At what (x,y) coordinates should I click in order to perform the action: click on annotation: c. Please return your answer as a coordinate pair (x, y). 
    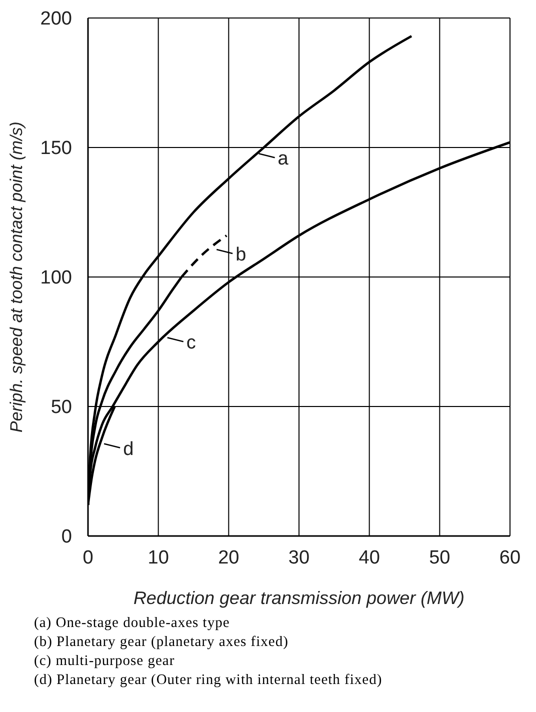
    Looking at the image, I should click on (191, 343).